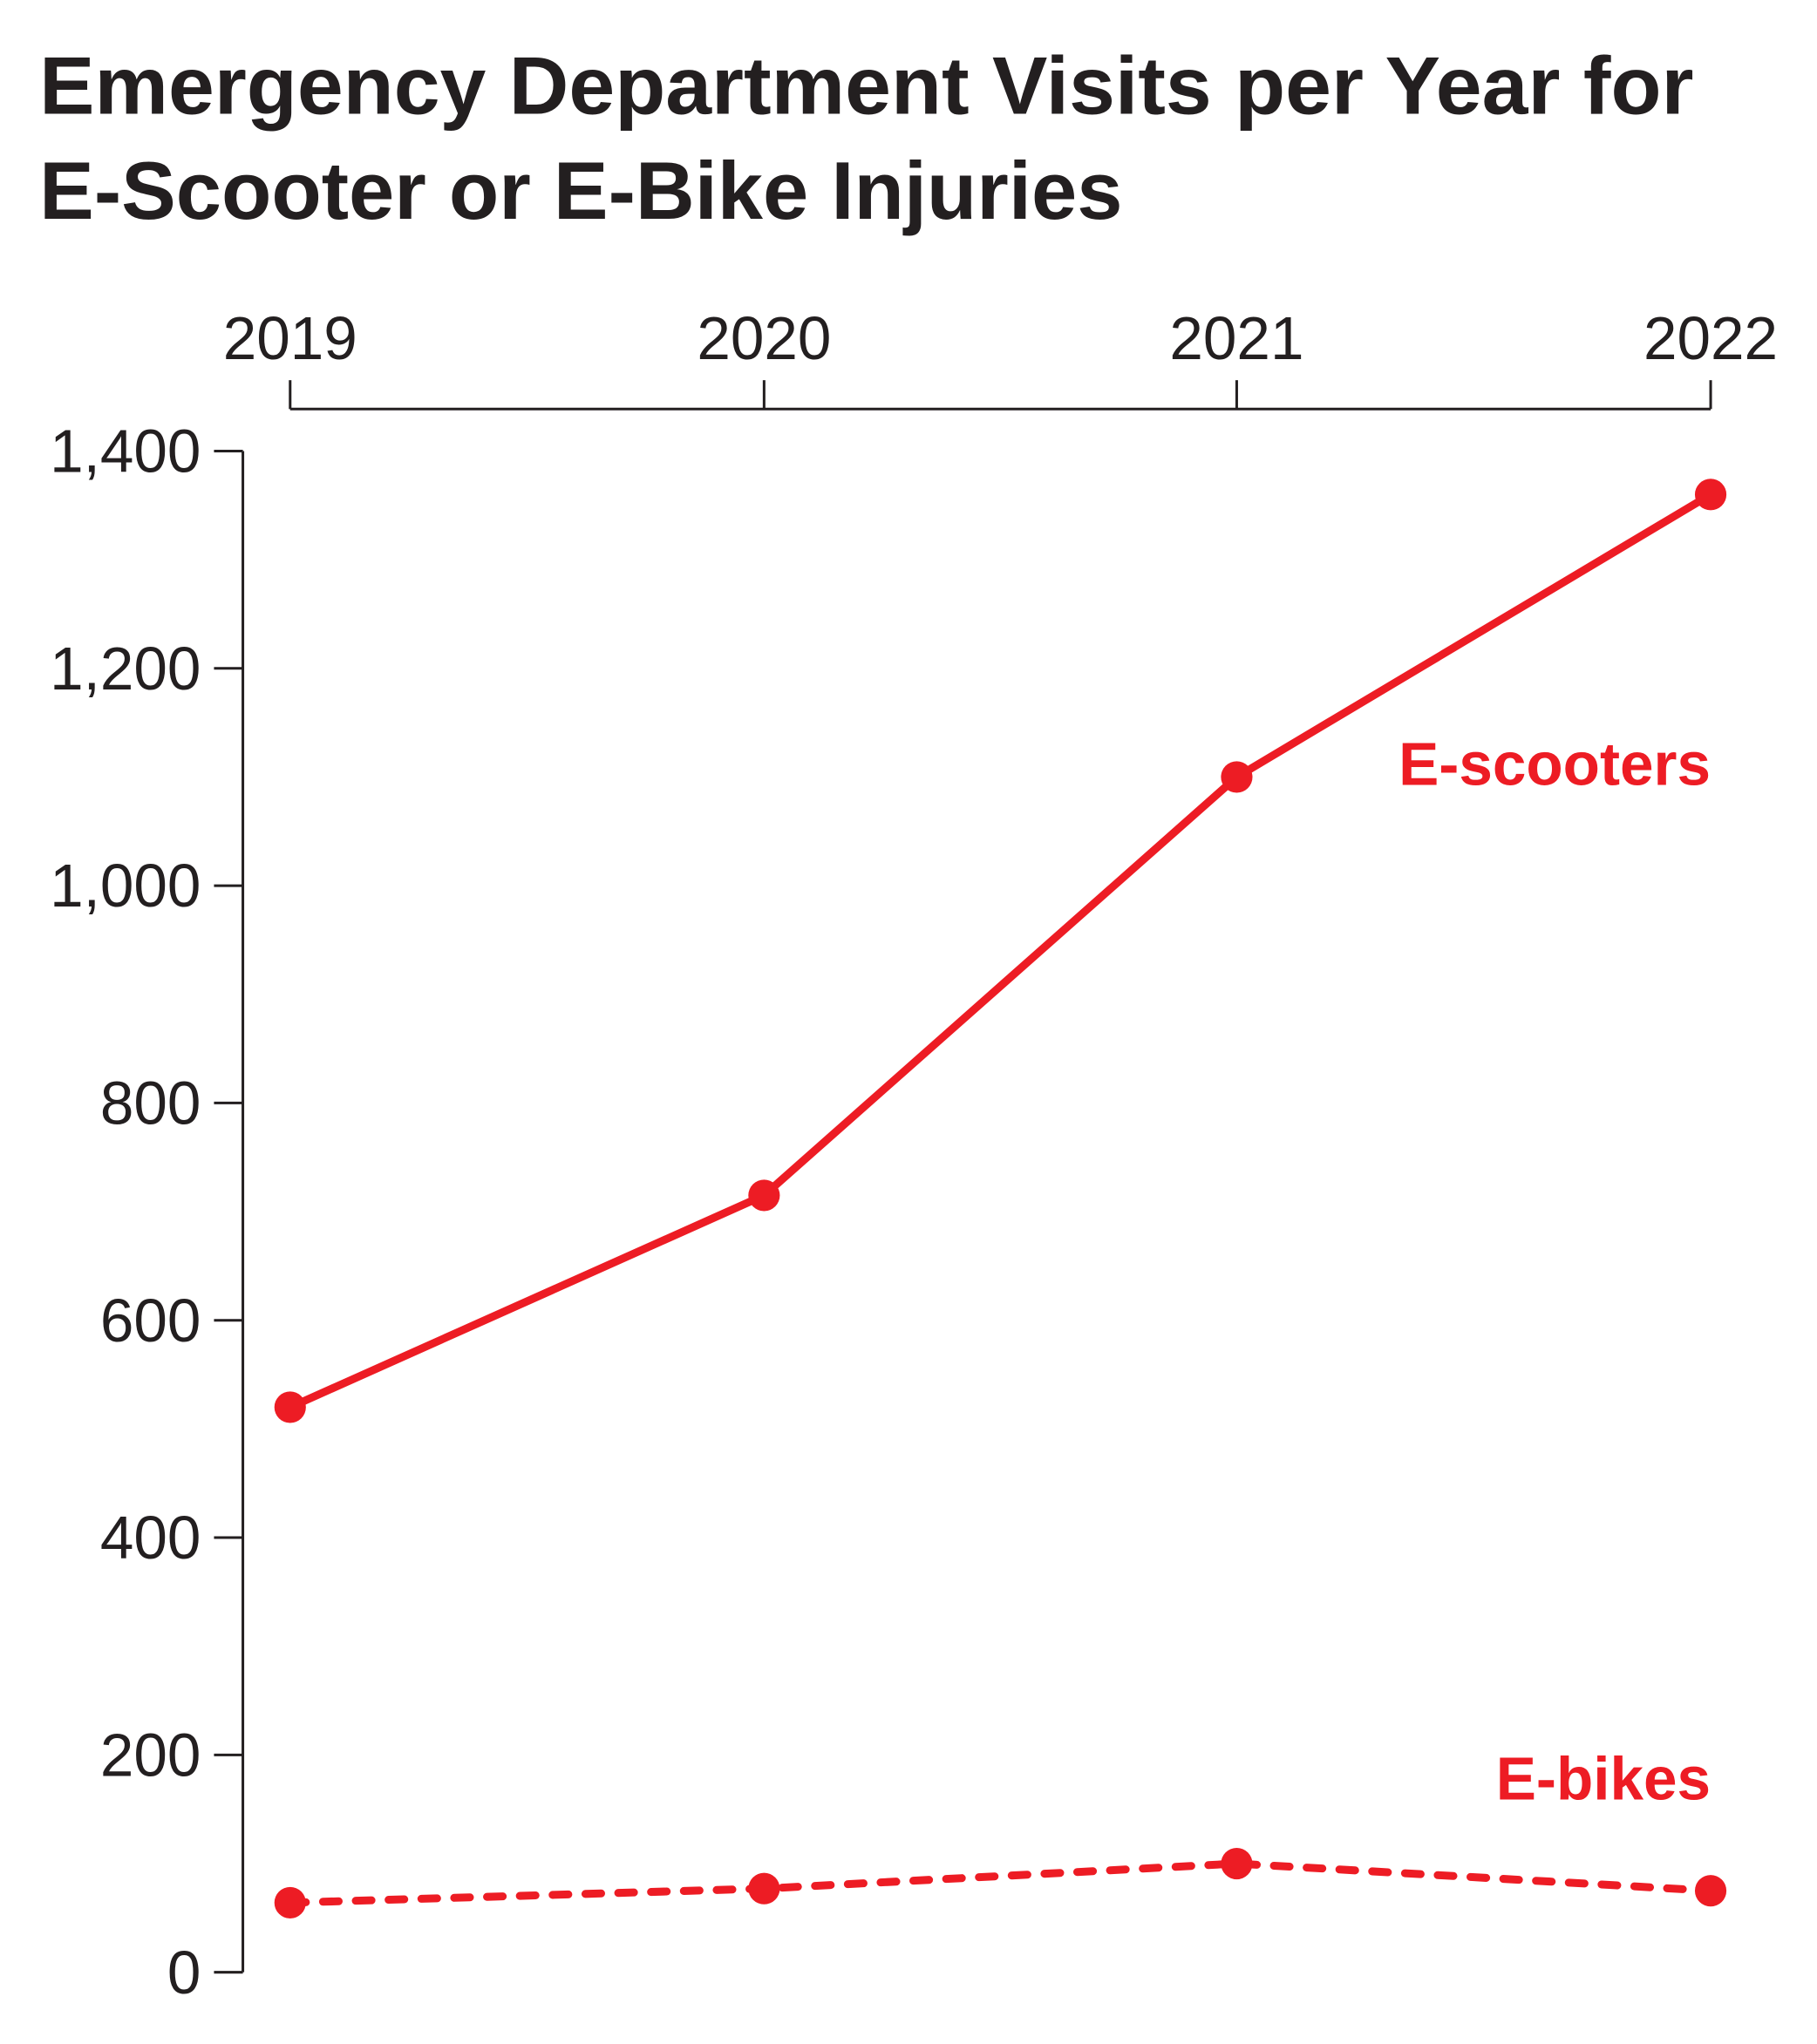 The width and height of the screenshot is (1817, 2044). I want to click on y-tick-label: 200, so click(151, 1755).